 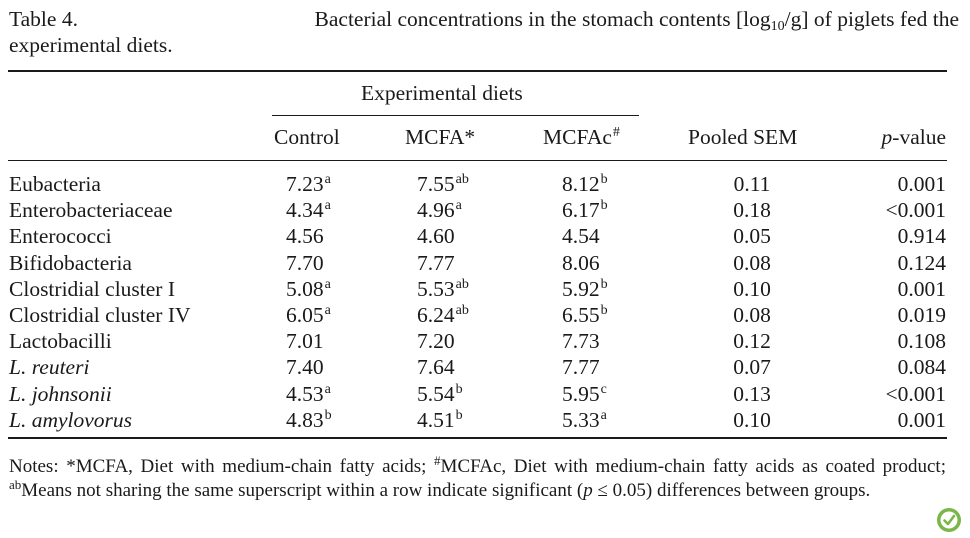 What do you see at coordinates (309, 419) in the screenshot?
I see `cell-control: 4.83b` at bounding box center [309, 419].